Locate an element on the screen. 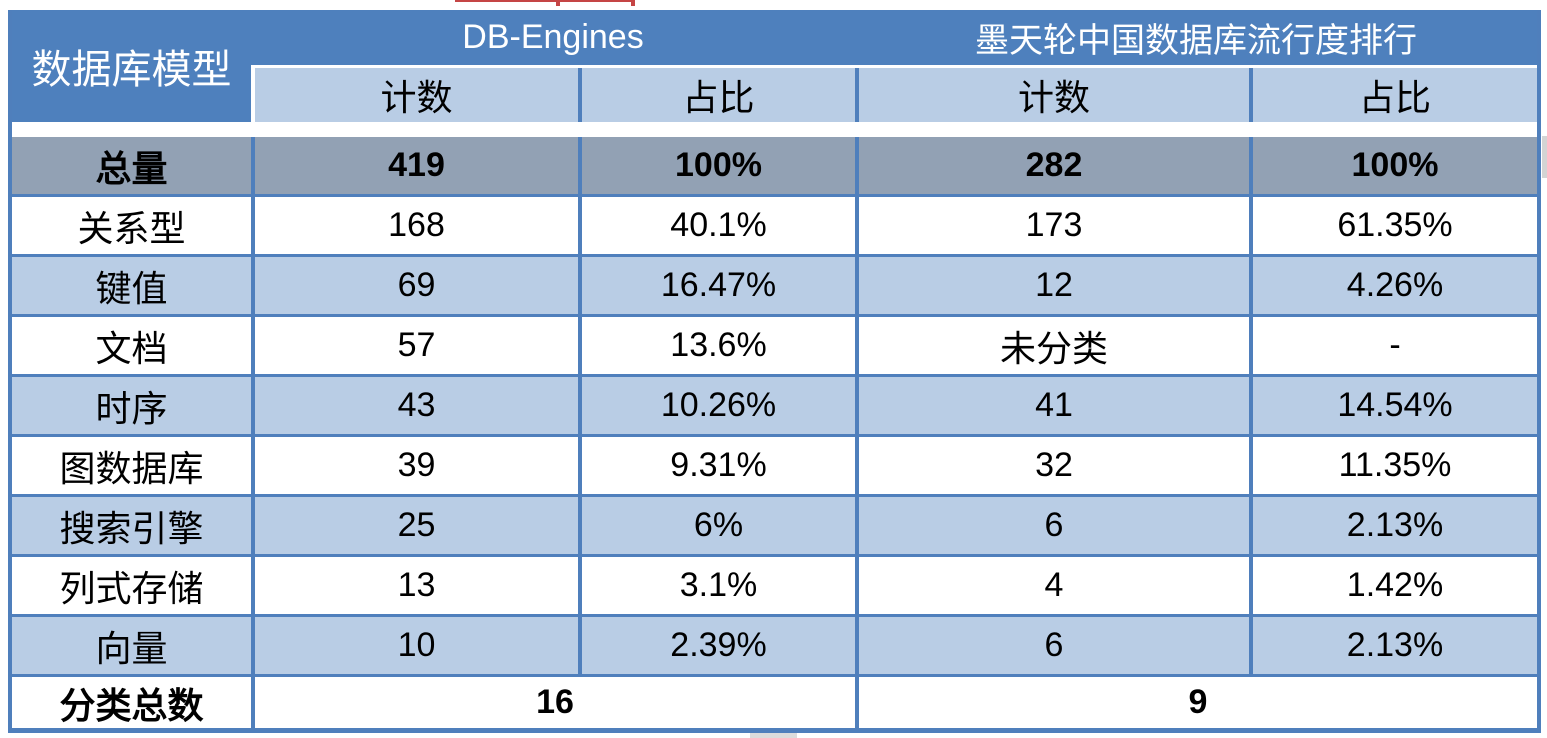 The image size is (1547, 738). db-engines-share-cell: 100% is located at coordinates (716, 165).